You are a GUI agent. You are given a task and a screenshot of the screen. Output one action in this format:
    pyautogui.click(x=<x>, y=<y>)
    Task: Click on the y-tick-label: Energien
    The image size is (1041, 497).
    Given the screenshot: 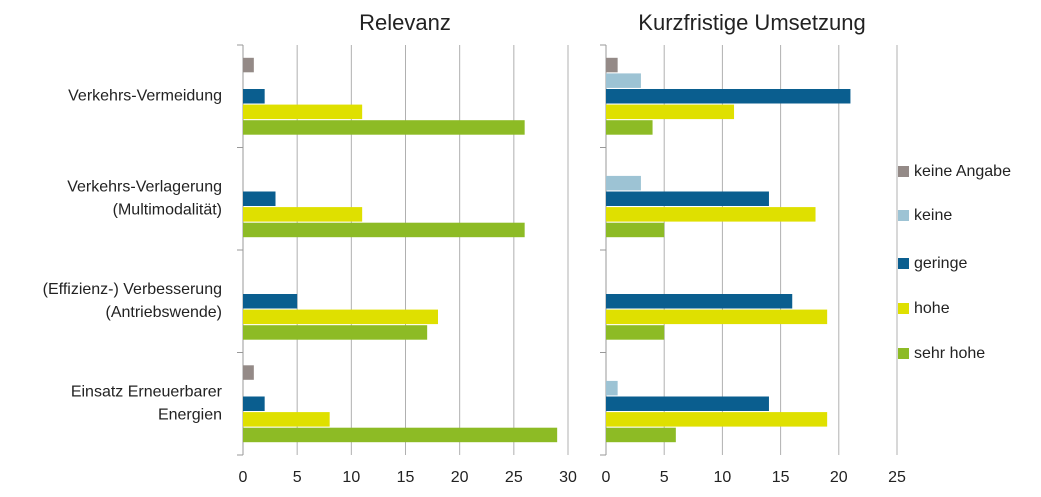 What is the action you would take?
    pyautogui.click(x=190, y=414)
    